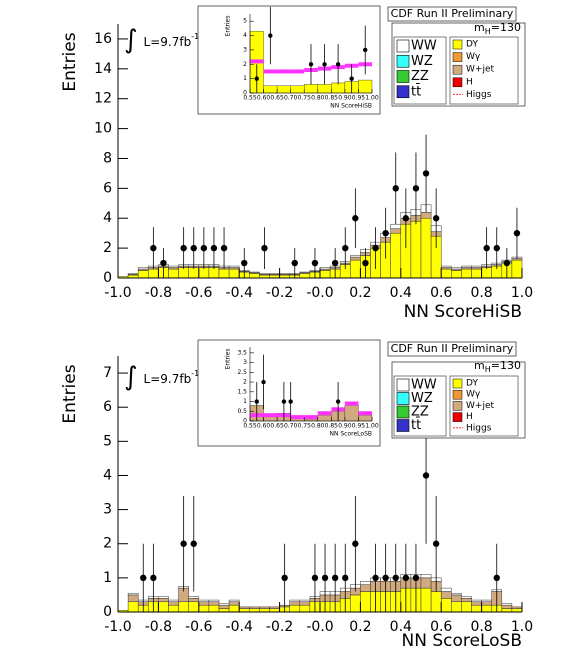  What do you see at coordinates (416, 425) in the screenshot?
I see `legend-label: tt̄` at bounding box center [416, 425].